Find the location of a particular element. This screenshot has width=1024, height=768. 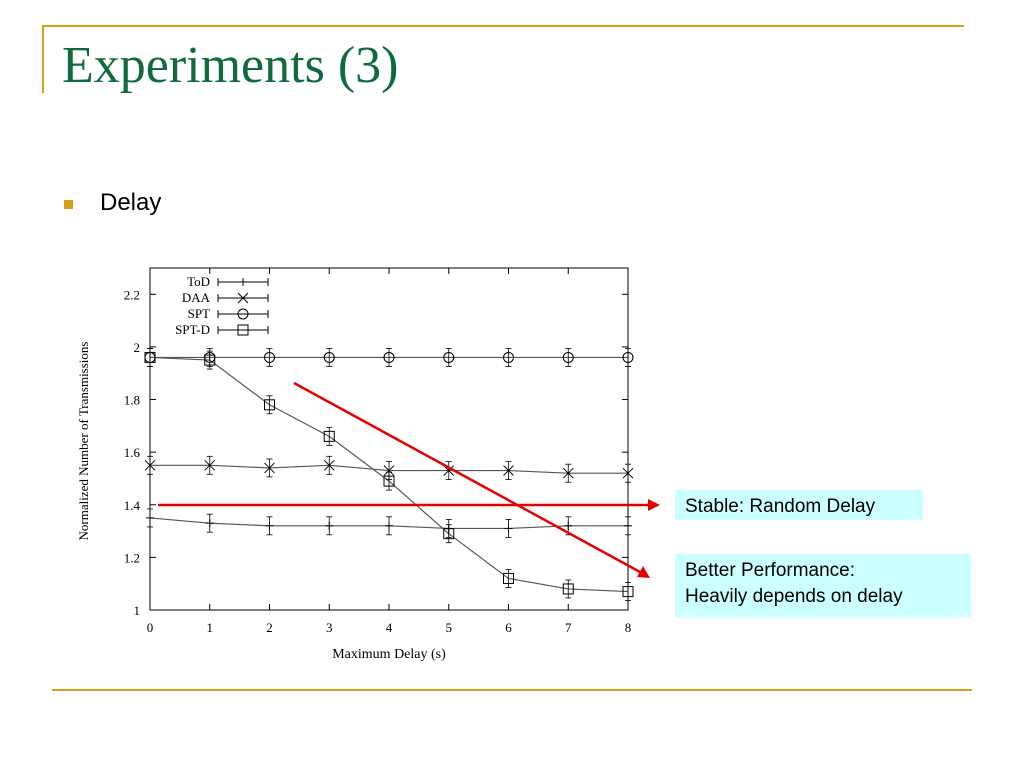

x-axis-label: Maximum Delay (s) is located at coordinates (389, 654).